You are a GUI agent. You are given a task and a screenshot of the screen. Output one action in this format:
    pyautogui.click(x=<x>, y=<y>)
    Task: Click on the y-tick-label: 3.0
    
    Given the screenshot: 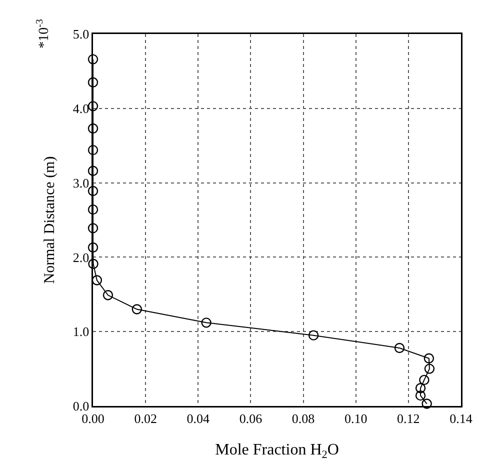 What is the action you would take?
    pyautogui.click(x=81, y=182)
    